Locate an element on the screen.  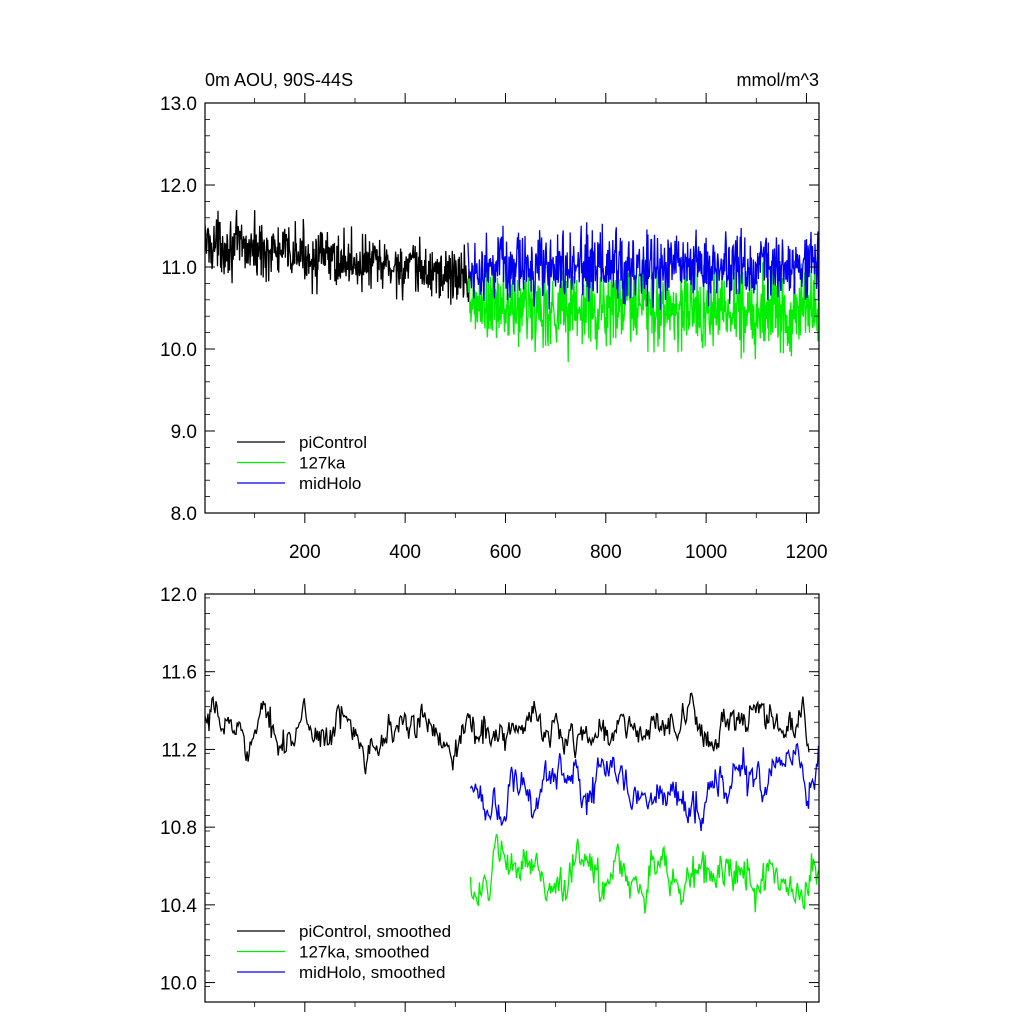
series-line-127ka is located at coordinates (643, 308).